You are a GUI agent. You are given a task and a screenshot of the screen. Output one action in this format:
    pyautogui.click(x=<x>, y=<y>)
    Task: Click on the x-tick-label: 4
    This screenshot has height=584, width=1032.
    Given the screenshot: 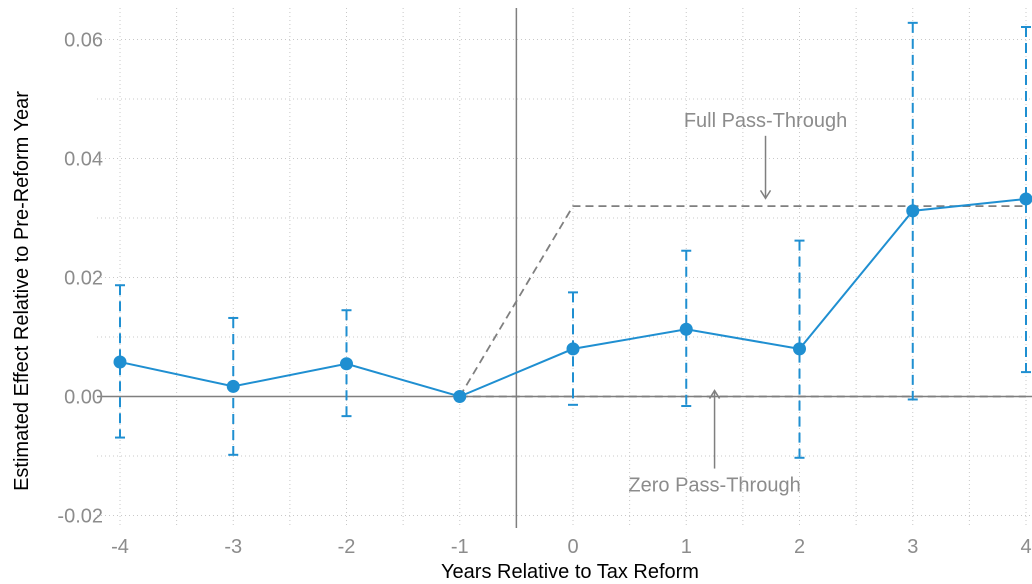 What is the action you would take?
    pyautogui.click(x=1025, y=547)
    